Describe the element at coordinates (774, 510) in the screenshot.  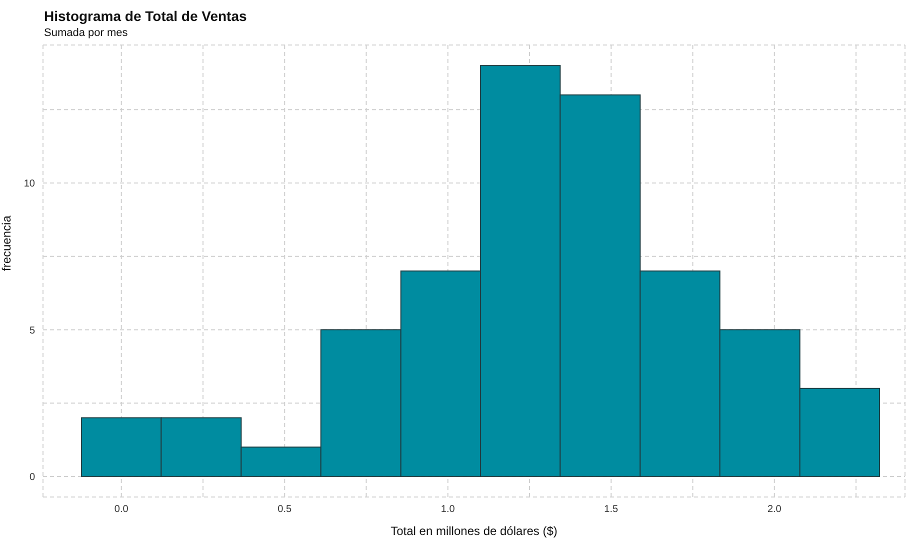
I see `x-tick-label: 2.0` at that location.